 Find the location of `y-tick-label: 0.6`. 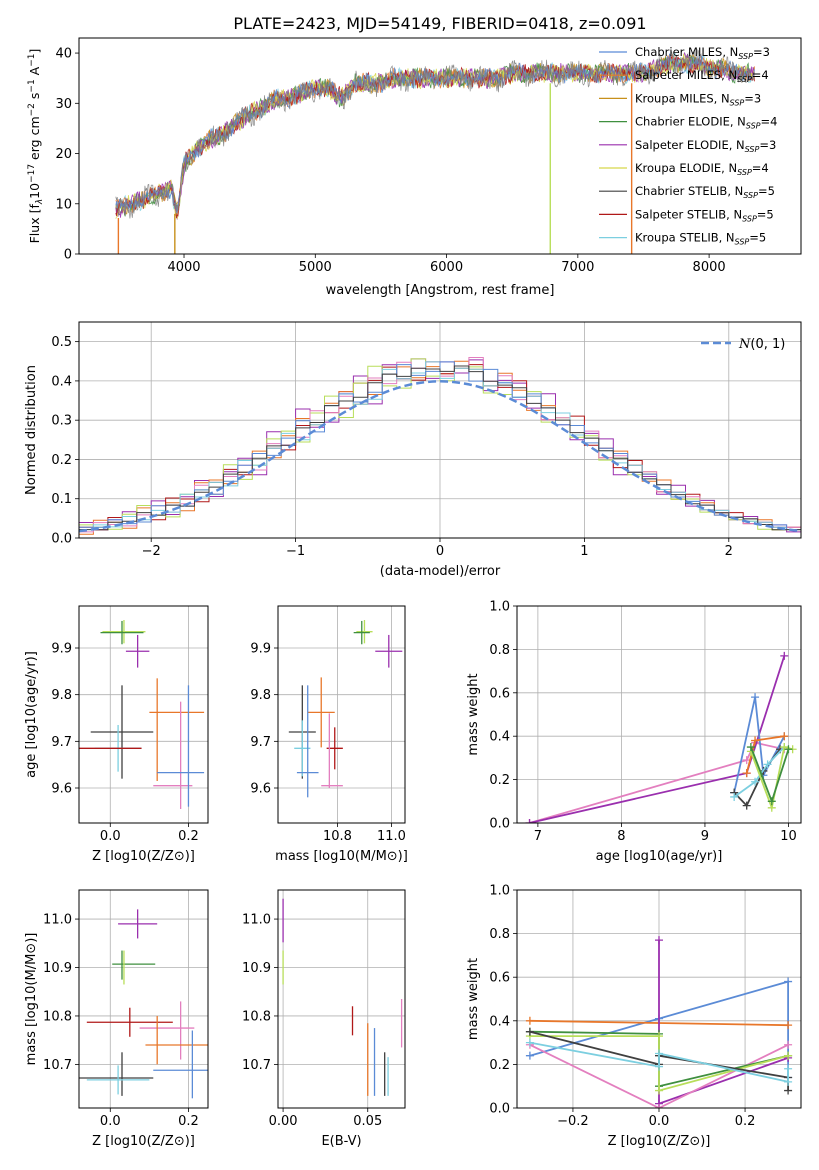

y-tick-label: 0.6 is located at coordinates (499, 693).